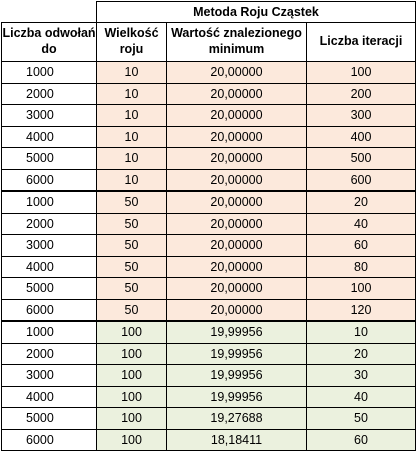  What do you see at coordinates (236, 42) in the screenshot?
I see `column-header-minimum-value: Wartość znalezionego minimum` at bounding box center [236, 42].